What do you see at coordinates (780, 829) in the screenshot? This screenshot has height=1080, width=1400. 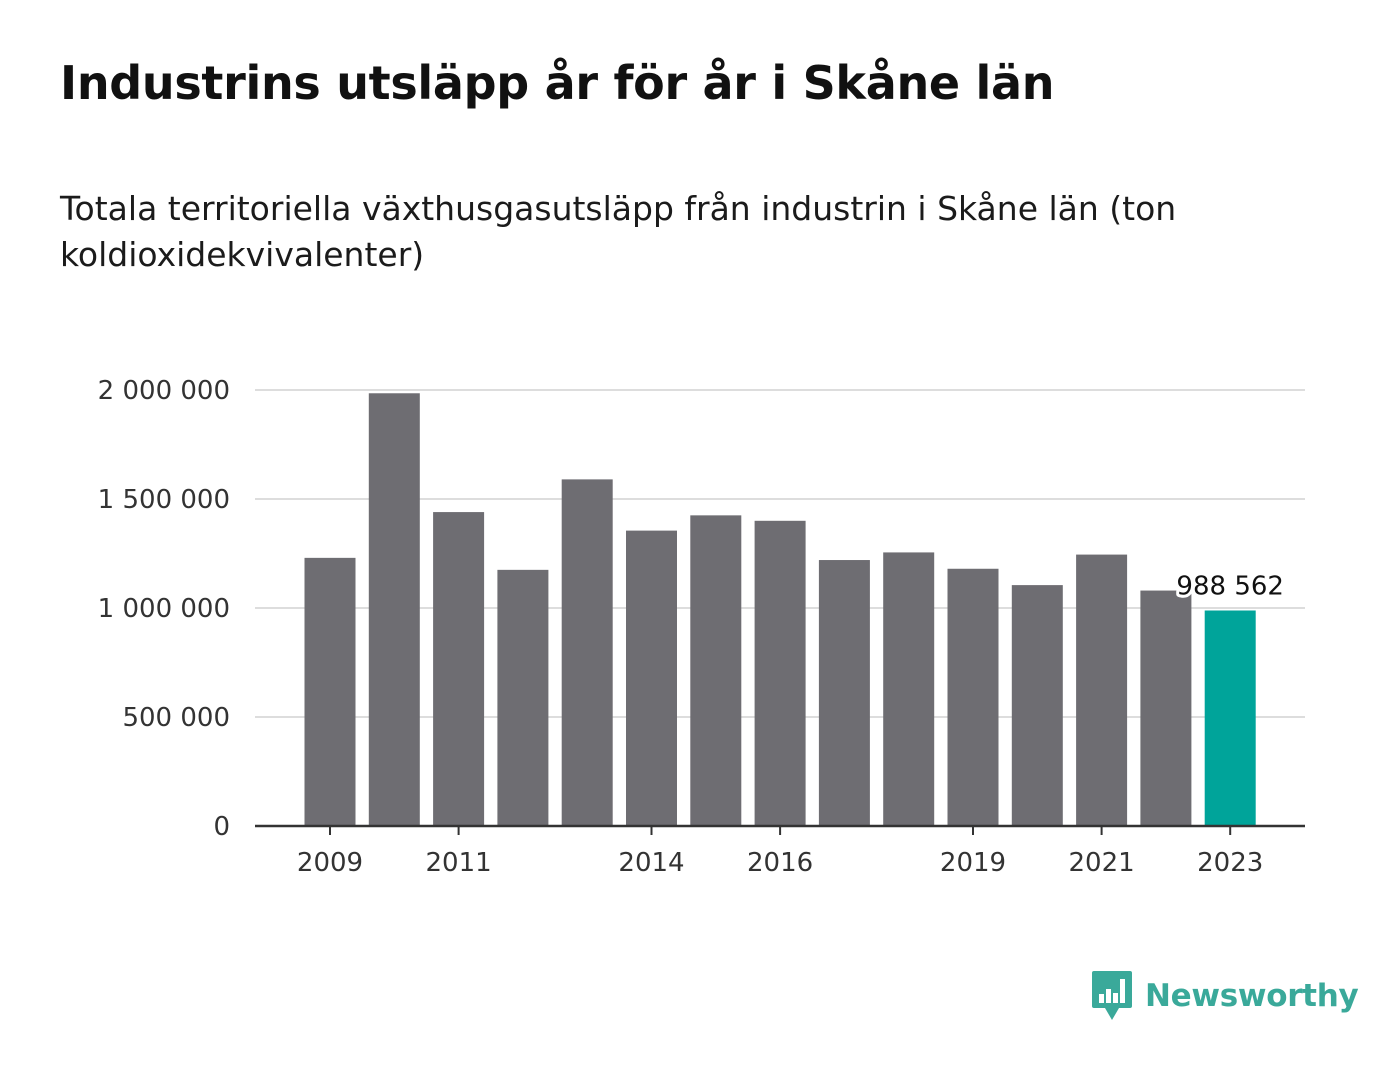 I see `axes` at bounding box center [780, 829].